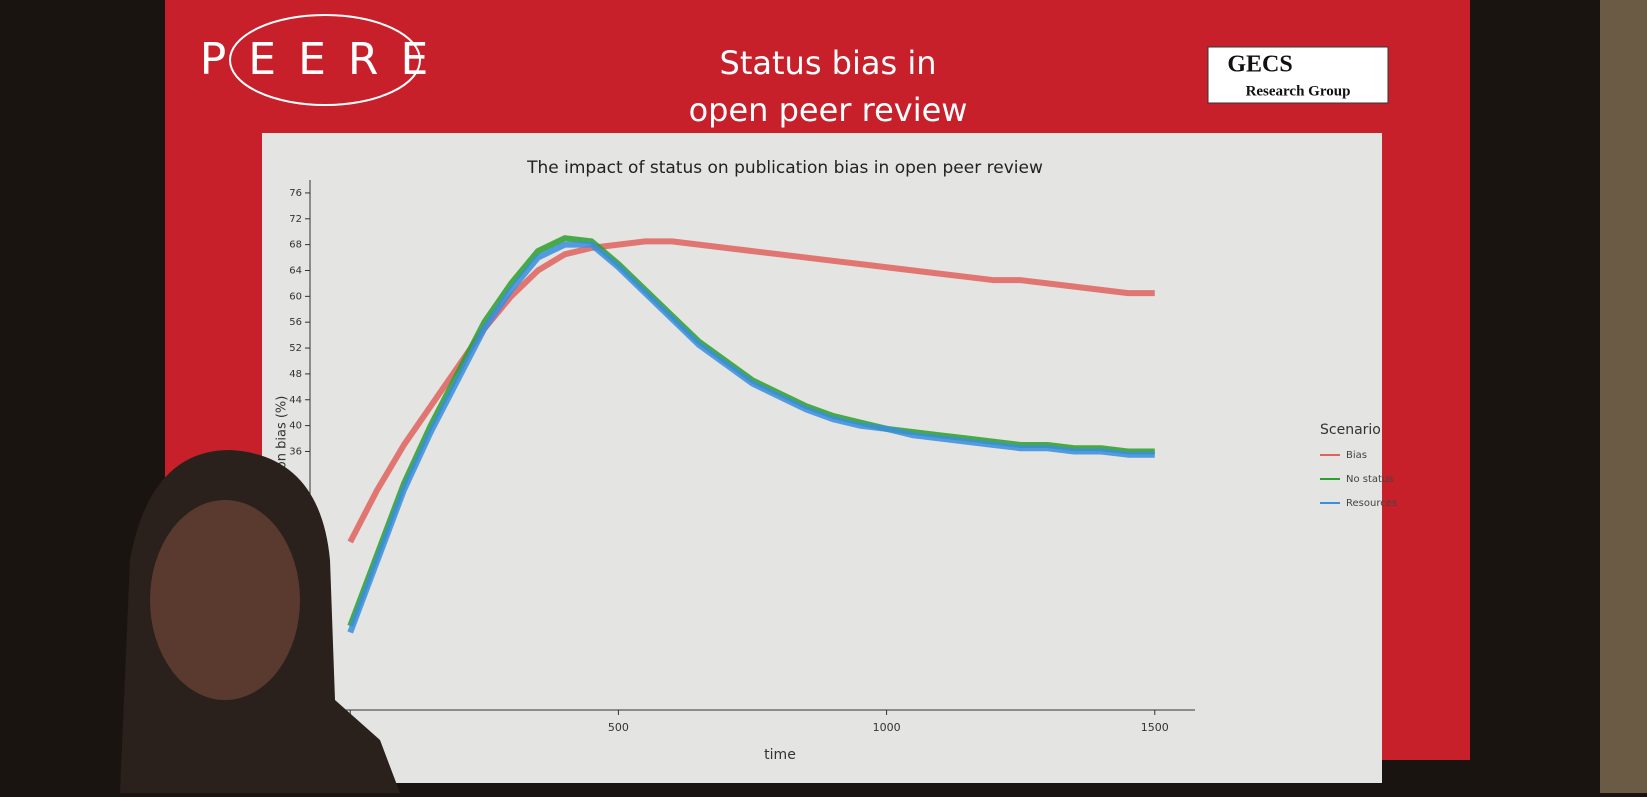 The image size is (1647, 797). What do you see at coordinates (295, 245) in the screenshot?
I see `y-tick-label: 68` at bounding box center [295, 245].